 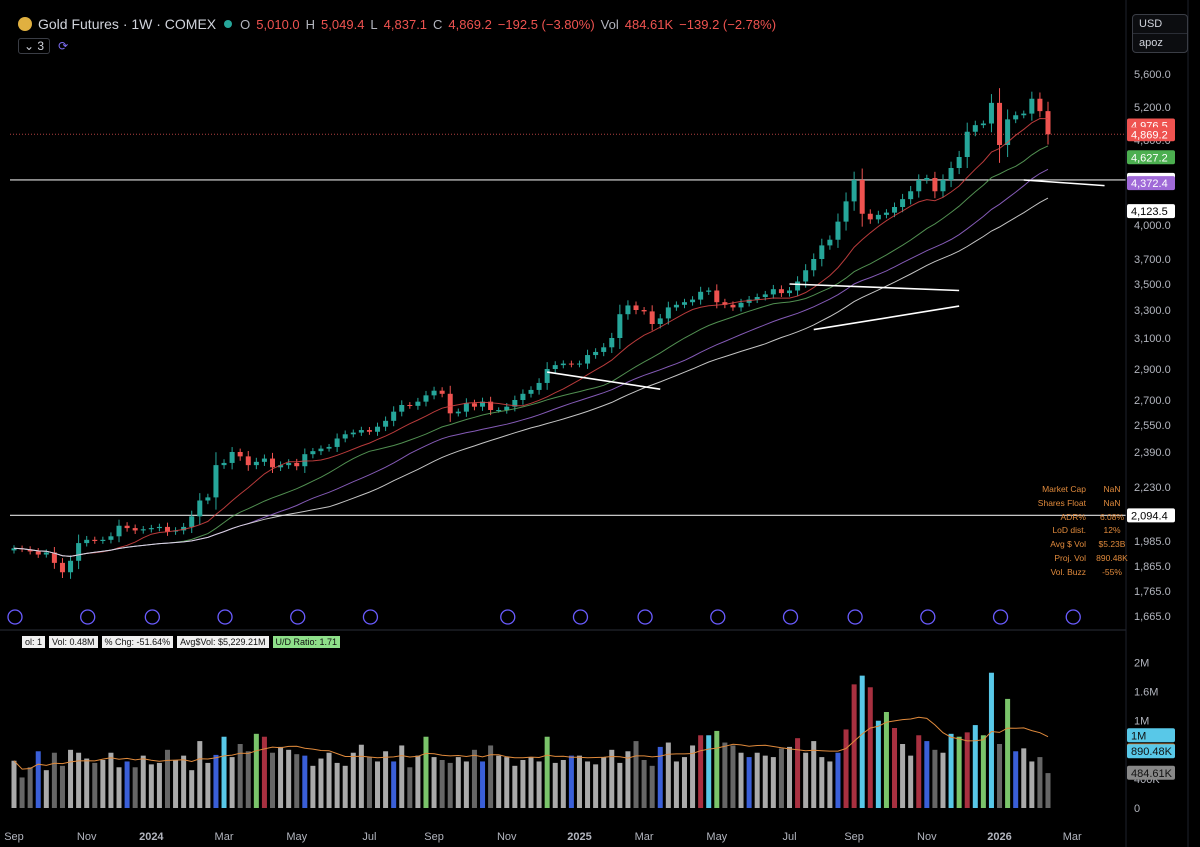 What do you see at coordinates (1112, 571) in the screenshot?
I see `stat-value: -55%` at bounding box center [1112, 571].